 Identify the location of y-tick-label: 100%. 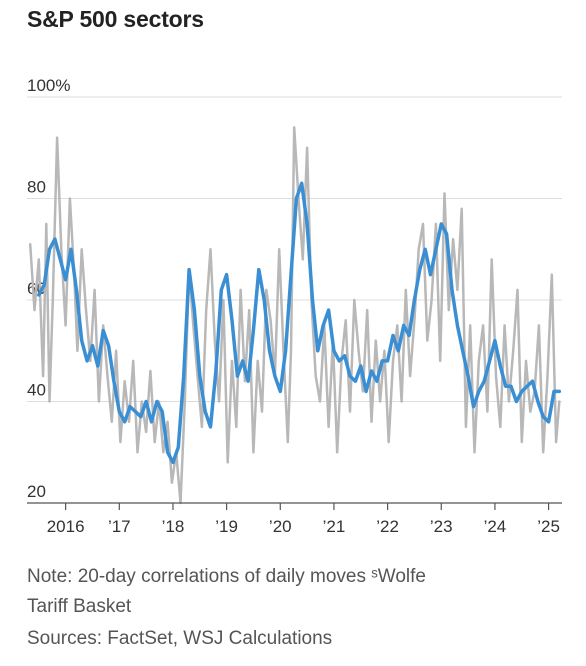
(48, 85).